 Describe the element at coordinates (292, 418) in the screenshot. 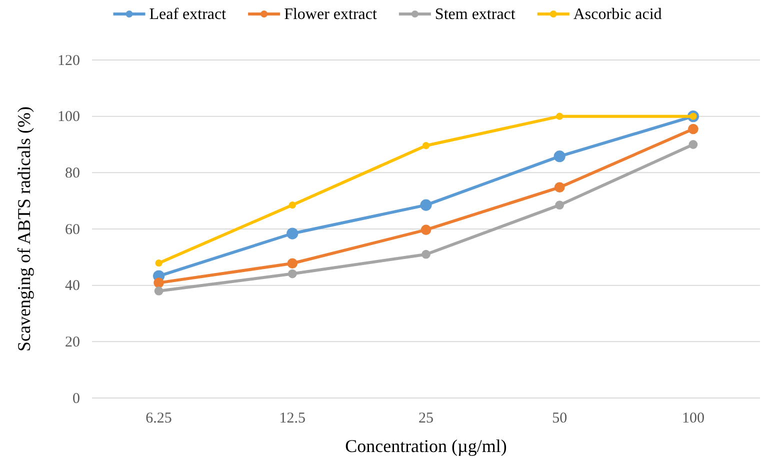

I see `x-tick-label: 12.5` at that location.